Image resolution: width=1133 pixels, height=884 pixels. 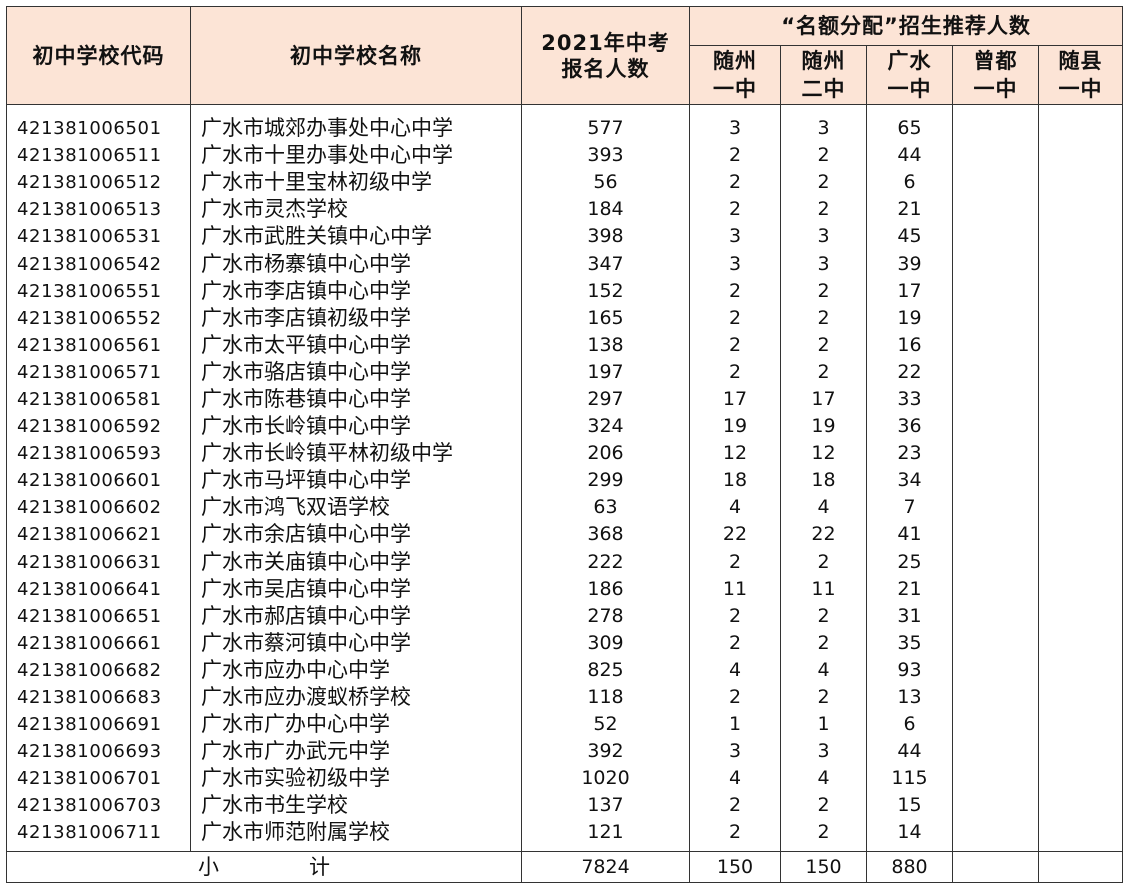 I want to click on school-name-cell: 广水市城郊办事处中心中学, so click(x=356, y=123).